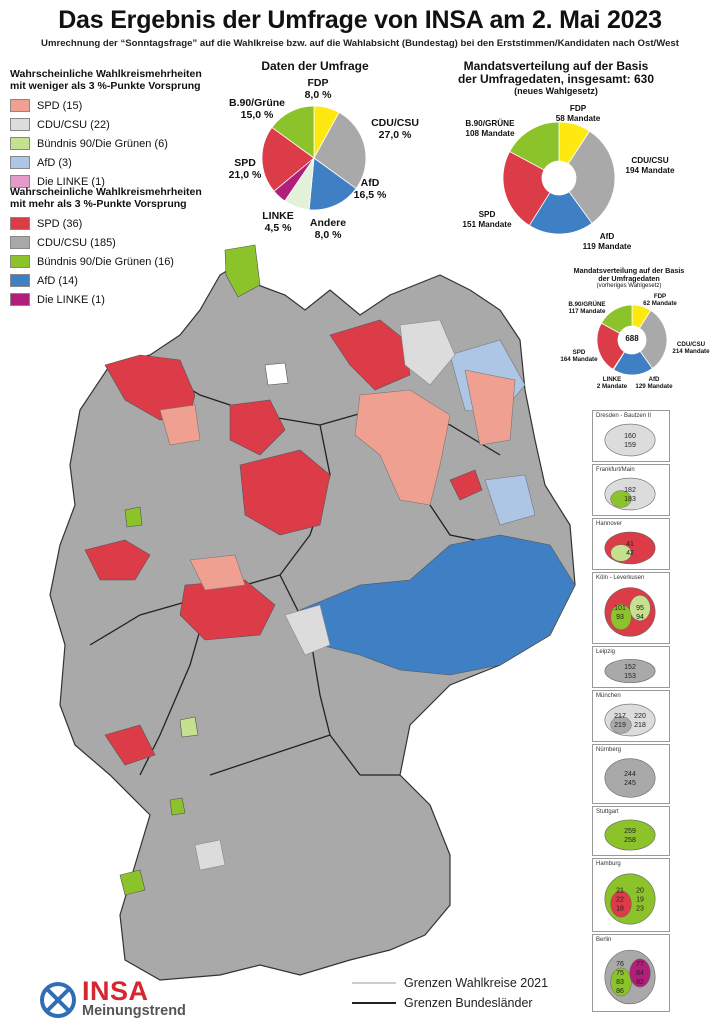  I want to click on inset-k-ln-leverkusen: Köln - Leverkusen 101 95 93 94, so click(631, 608).